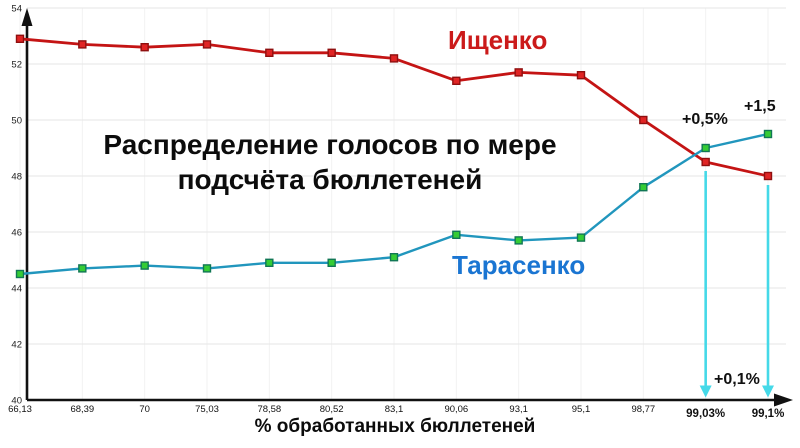  What do you see at coordinates (16, 9) in the screenshot?
I see `y-tick-label: 54` at bounding box center [16, 9].